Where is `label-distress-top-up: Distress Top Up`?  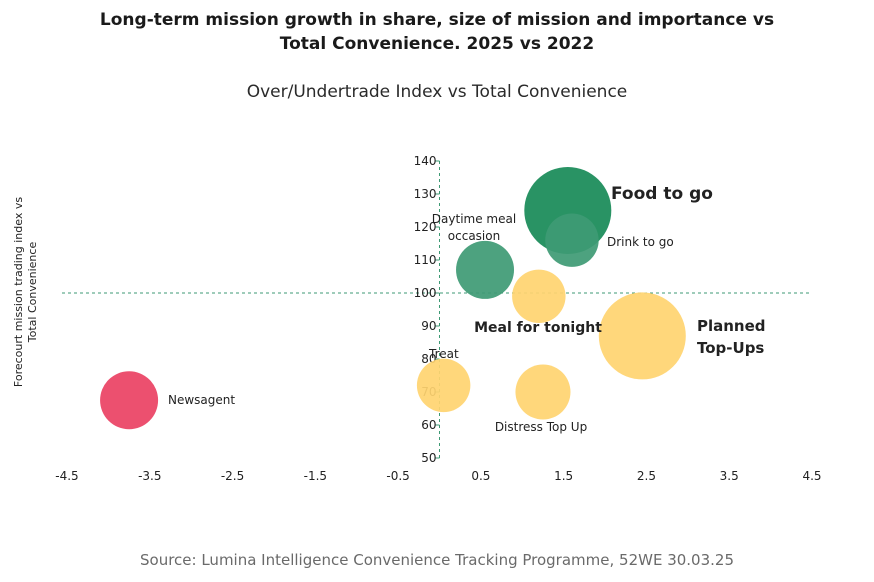 label-distress-top-up: Distress Top Up is located at coordinates (541, 427).